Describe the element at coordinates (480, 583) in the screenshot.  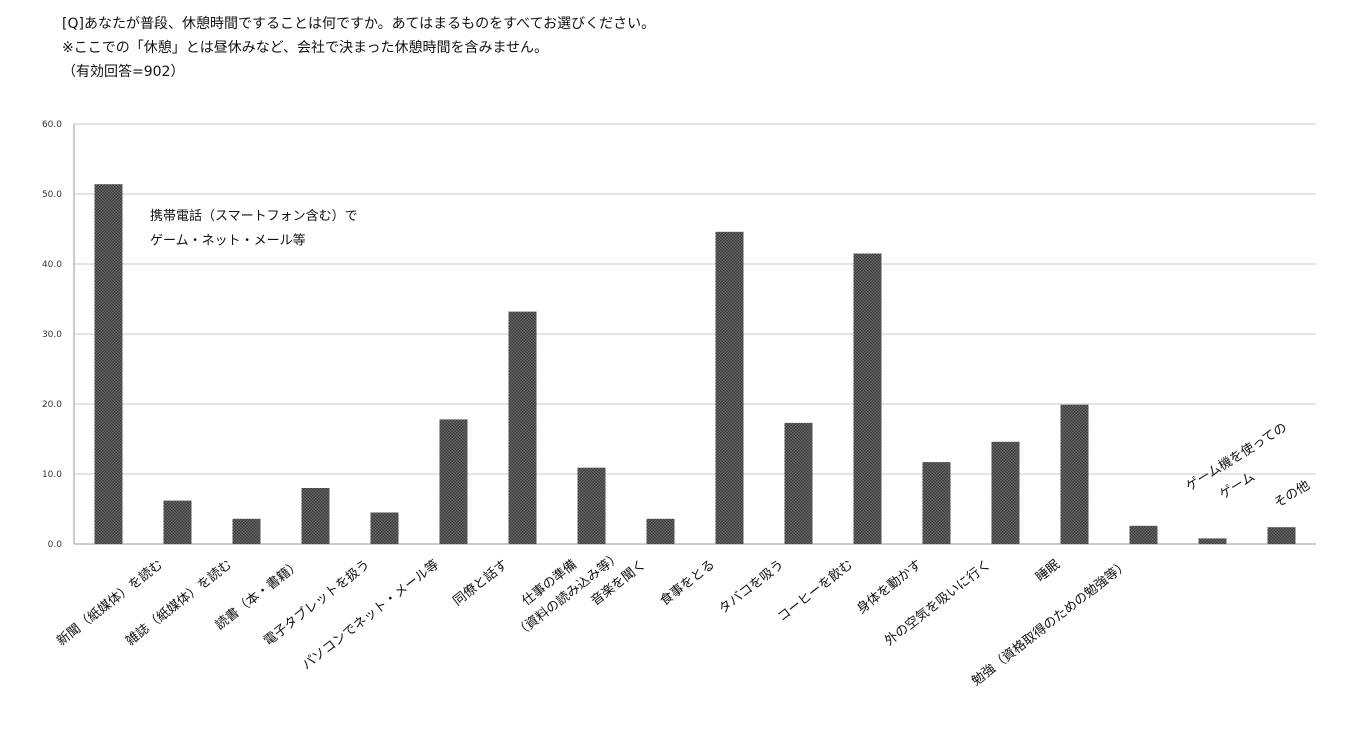
I see `category-label: 同僚と話す` at that location.